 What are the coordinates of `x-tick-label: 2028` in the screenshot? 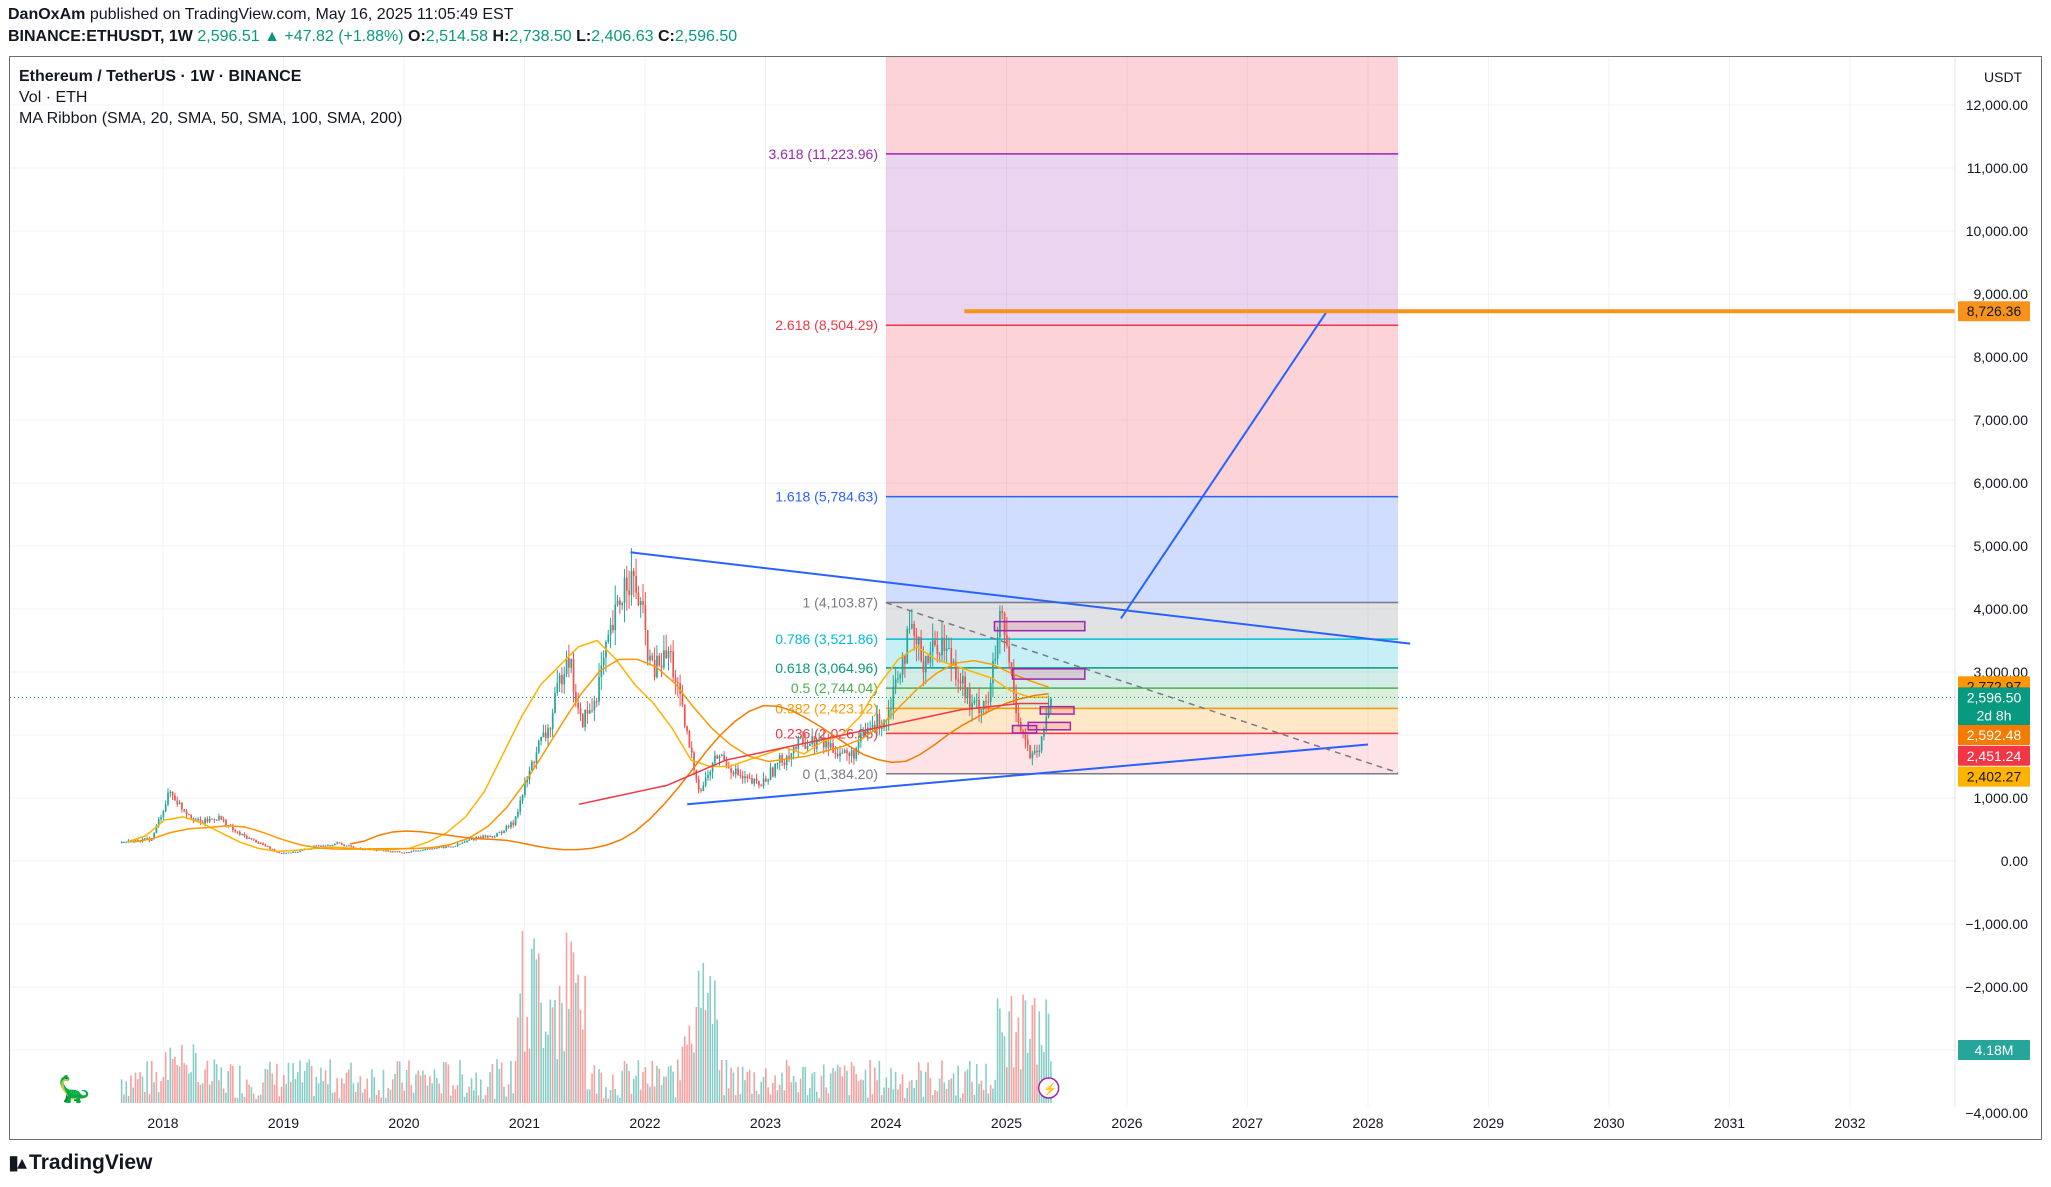 It's located at (1367, 1123).